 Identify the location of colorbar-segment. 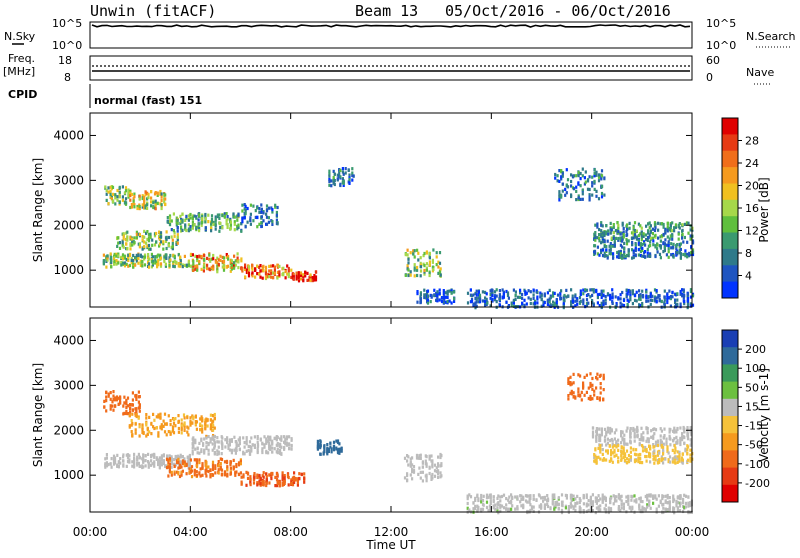
(730, 208).